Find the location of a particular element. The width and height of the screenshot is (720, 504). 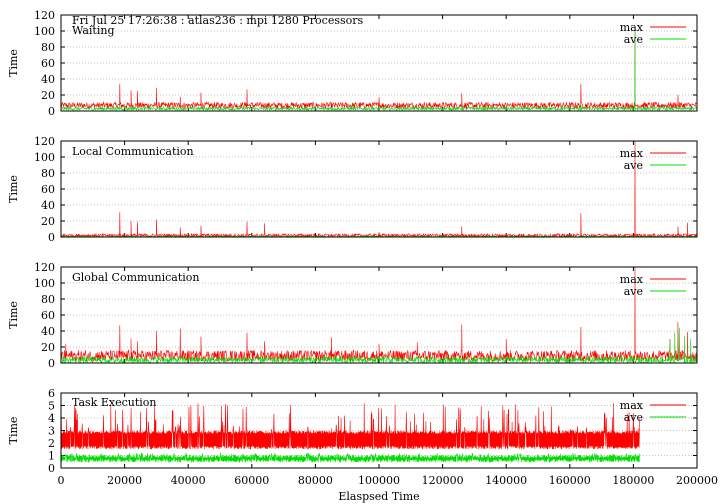

x-tick-label: 60000 is located at coordinates (251, 480).